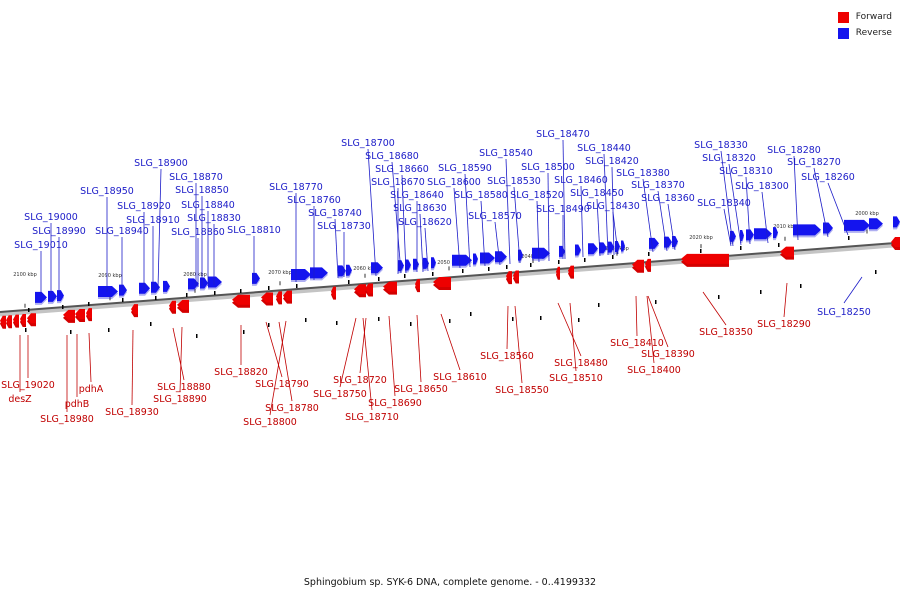  What do you see at coordinates (843, 17) in the screenshot?
I see `forward-swatch` at bounding box center [843, 17].